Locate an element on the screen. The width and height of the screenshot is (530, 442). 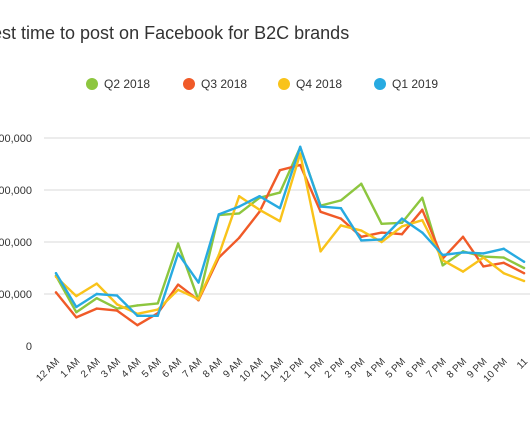
x-tick-label: 7 PM is located at coordinates (436, 368).